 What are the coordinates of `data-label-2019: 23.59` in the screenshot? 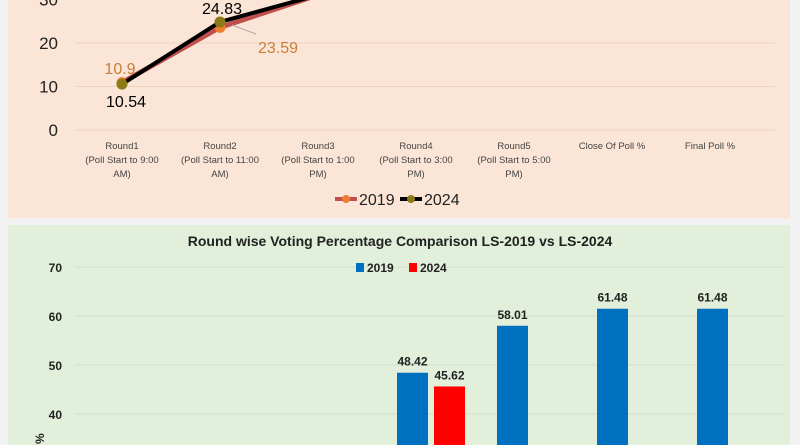 It's located at (278, 48).